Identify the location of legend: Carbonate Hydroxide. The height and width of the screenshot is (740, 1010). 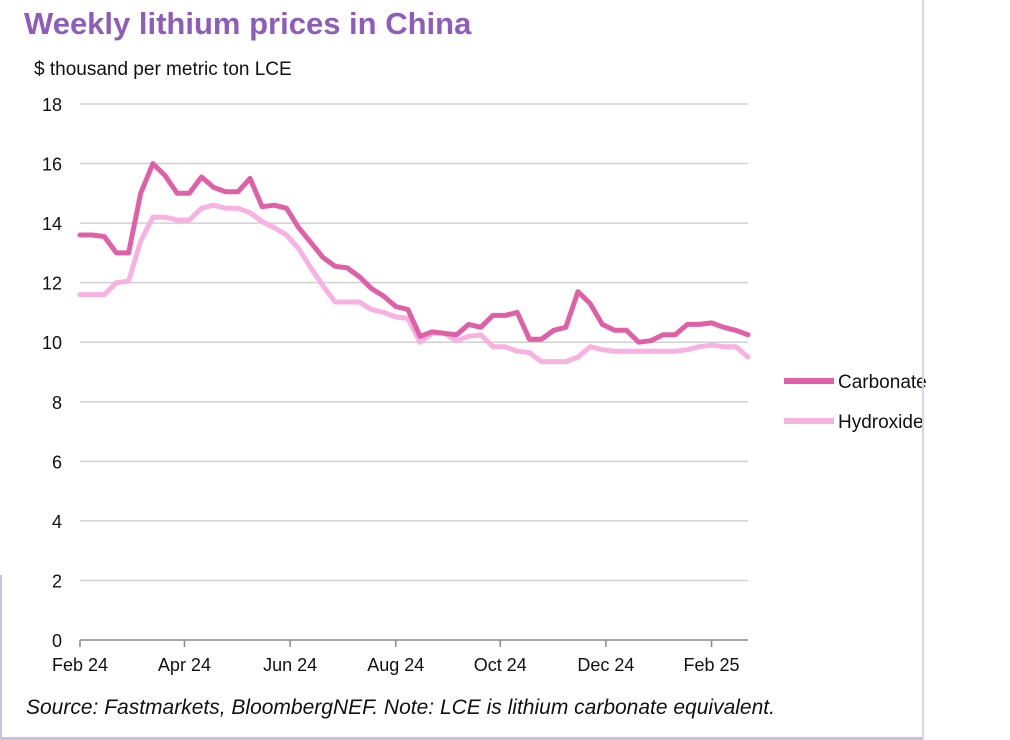
(855, 402).